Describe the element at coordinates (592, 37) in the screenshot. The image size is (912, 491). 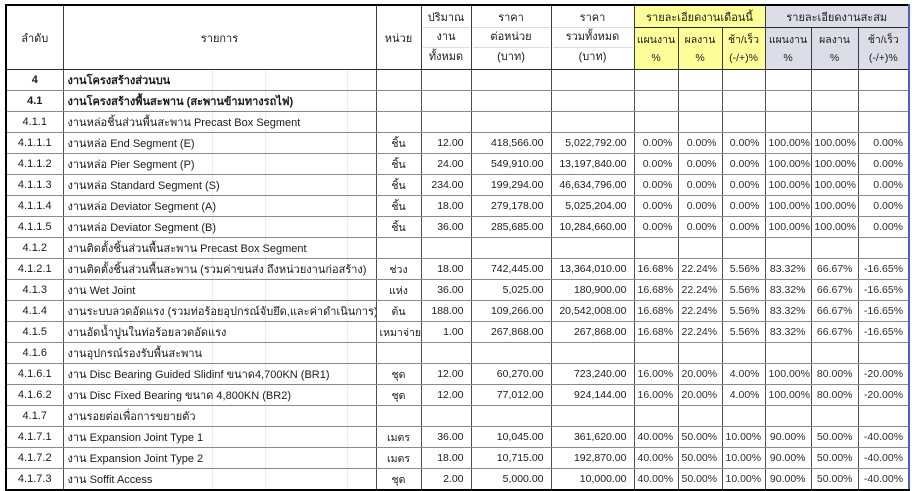
I see `total-price-header-line: รวมทั้งหมด` at that location.